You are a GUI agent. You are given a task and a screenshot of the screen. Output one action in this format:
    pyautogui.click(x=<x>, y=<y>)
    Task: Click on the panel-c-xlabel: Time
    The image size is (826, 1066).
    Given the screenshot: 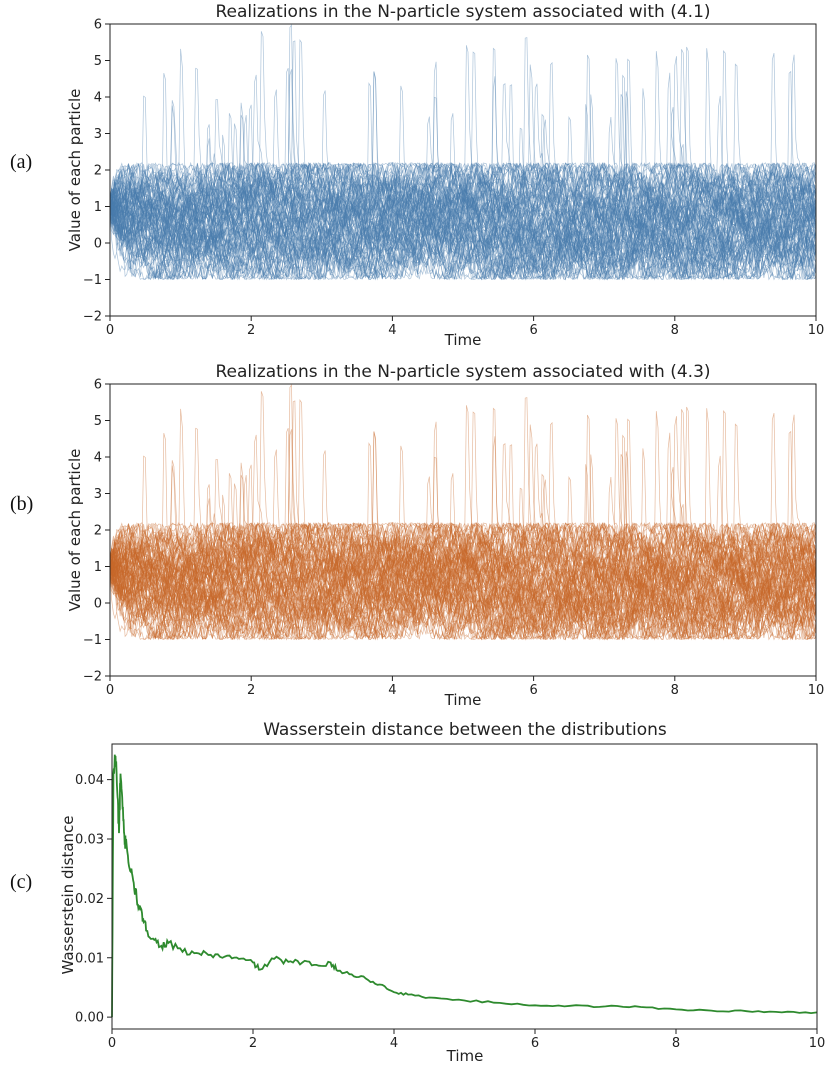 What is the action you would take?
    pyautogui.click(x=465, y=1056)
    